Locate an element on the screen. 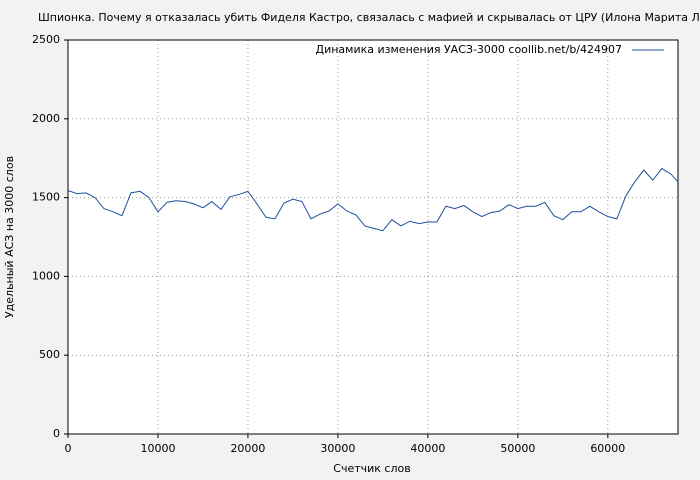  x-tick-label: 10000 is located at coordinates (157, 448).